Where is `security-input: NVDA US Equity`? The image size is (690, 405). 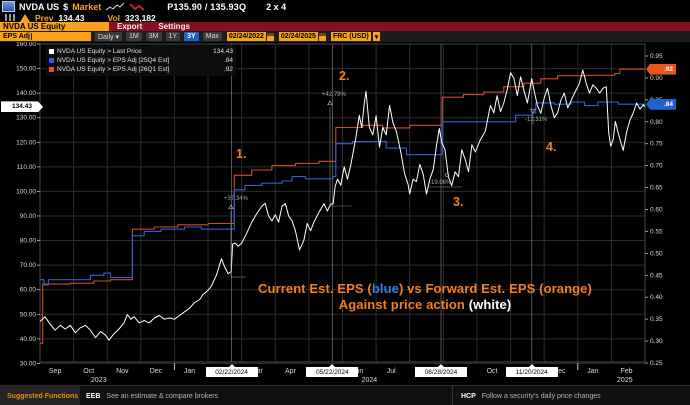 security-input: NVDA US Equity is located at coordinates (54, 26).